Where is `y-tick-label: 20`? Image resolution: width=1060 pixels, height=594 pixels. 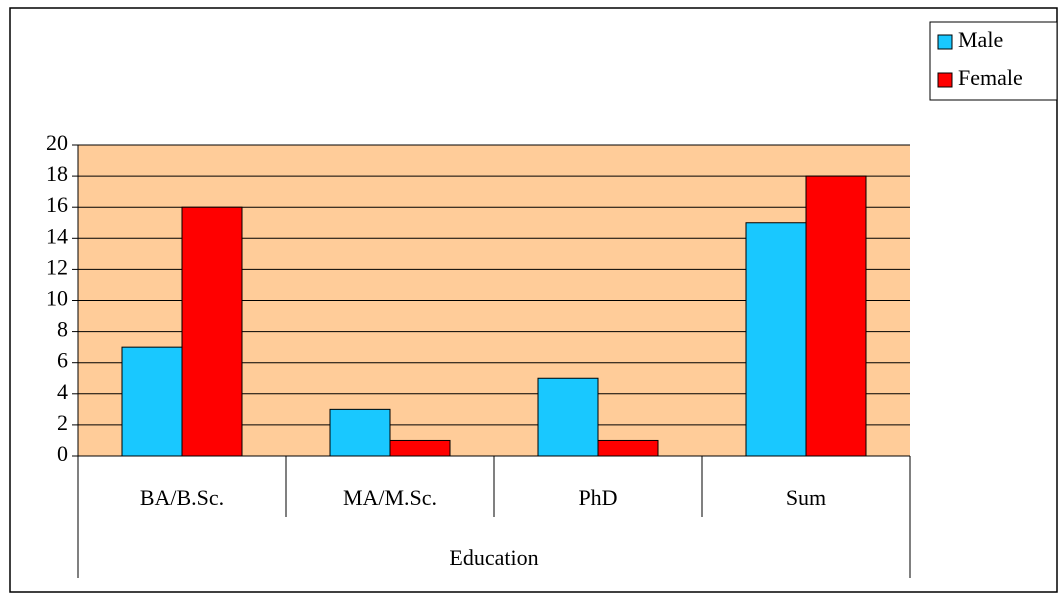
y-tick-label: 20 is located at coordinates (57, 142).